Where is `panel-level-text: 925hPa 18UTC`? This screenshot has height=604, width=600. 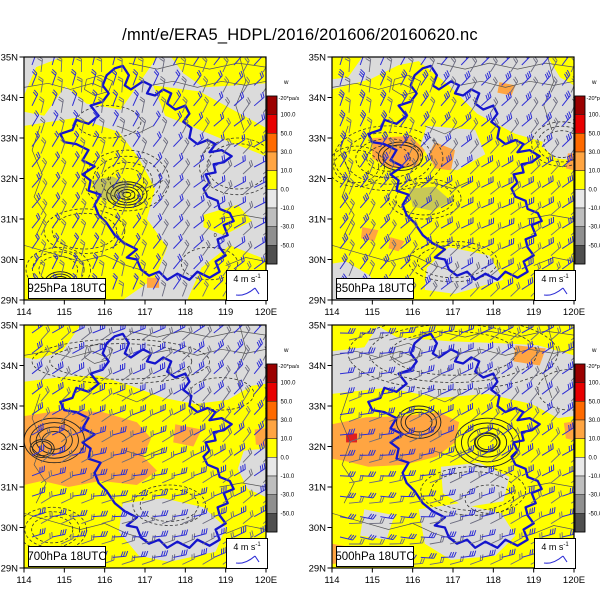
panel-level-text: 925hPa 18UTC is located at coordinates (66, 289).